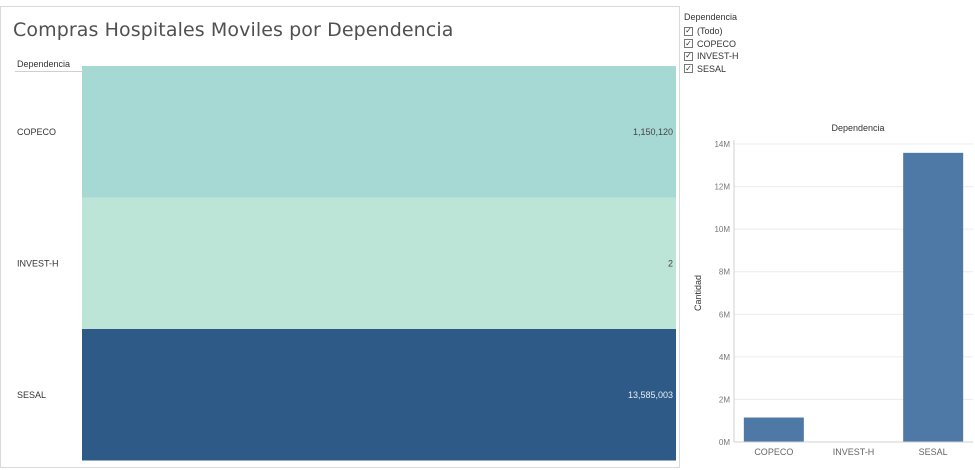 Image resolution: width=975 pixels, height=470 pixels. What do you see at coordinates (933, 297) in the screenshot?
I see `bar-sesal` at bounding box center [933, 297].